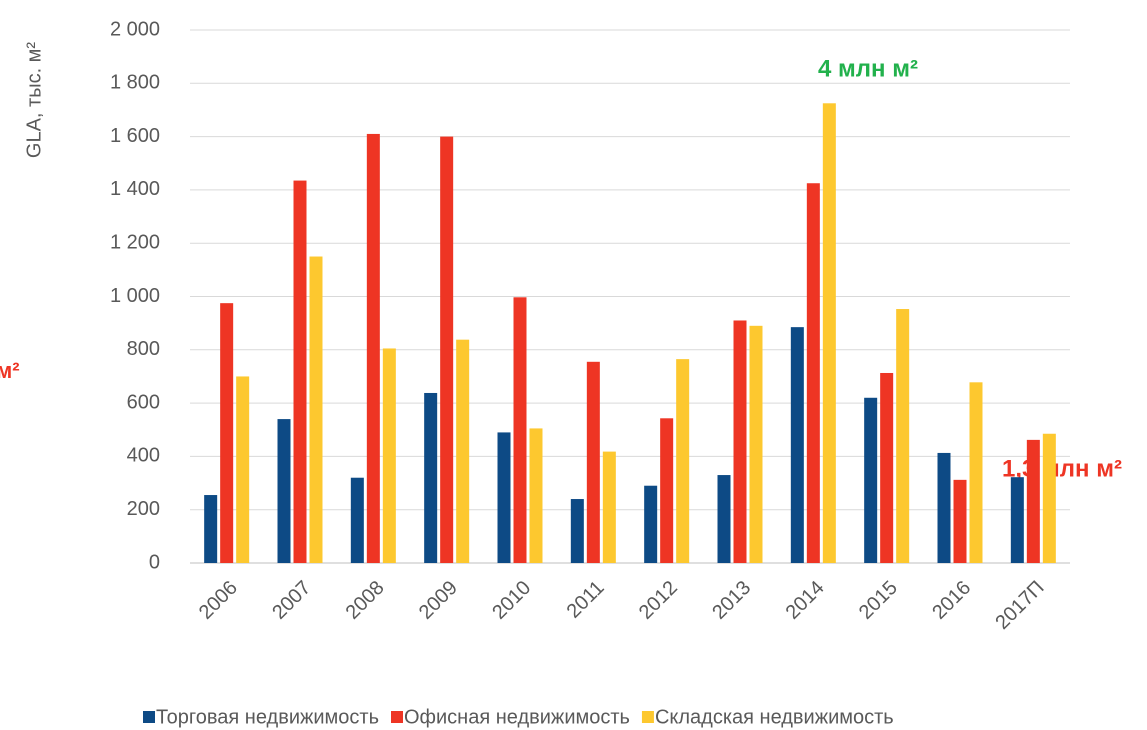 This screenshot has height=730, width=1147. Describe the element at coordinates (517, 717) in the screenshot. I see `legend-label: Офисная недвижимость` at that location.